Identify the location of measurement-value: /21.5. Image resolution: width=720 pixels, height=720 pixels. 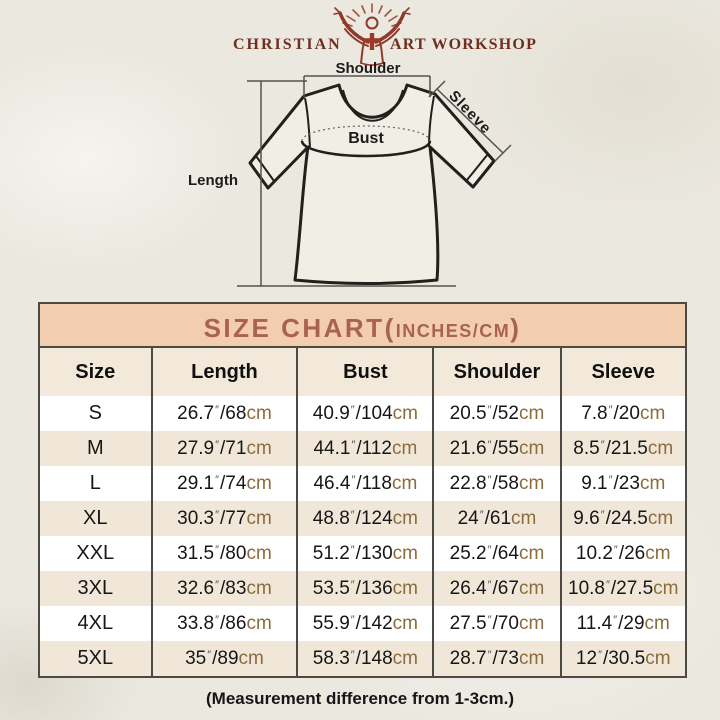
(626, 448).